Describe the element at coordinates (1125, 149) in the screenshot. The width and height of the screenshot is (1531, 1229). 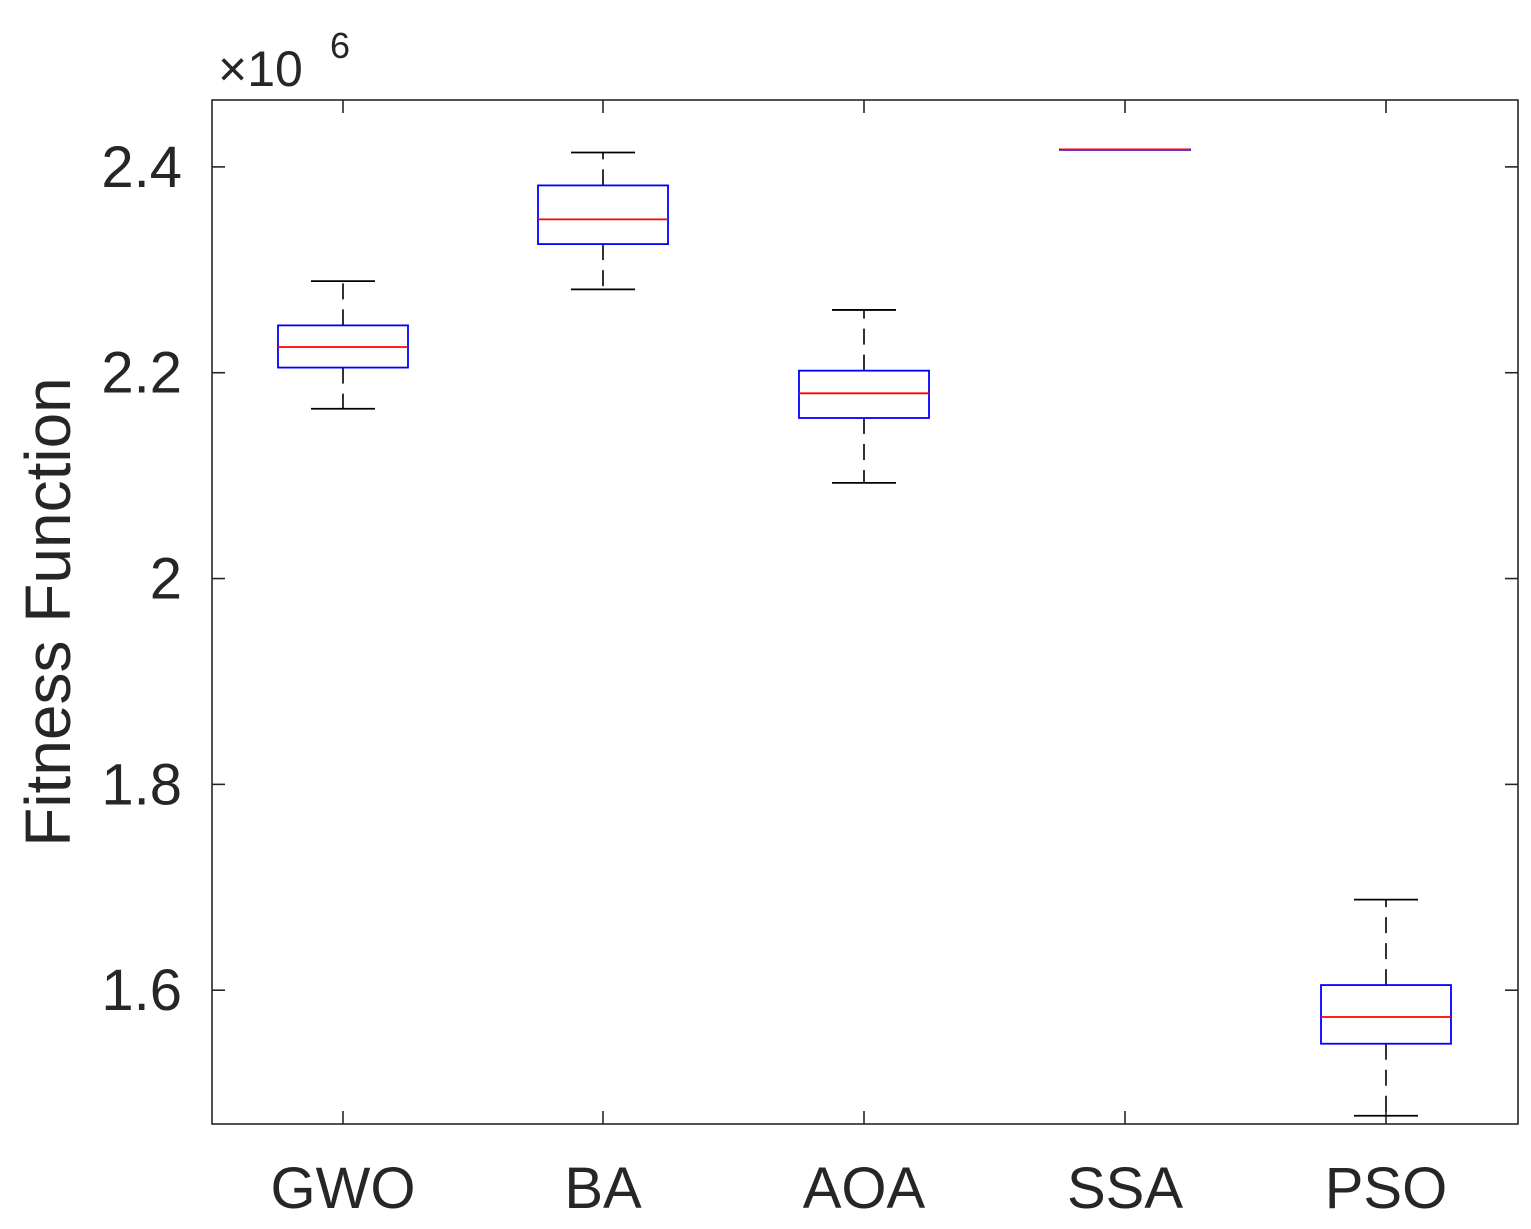
I see `box-ssa` at that location.